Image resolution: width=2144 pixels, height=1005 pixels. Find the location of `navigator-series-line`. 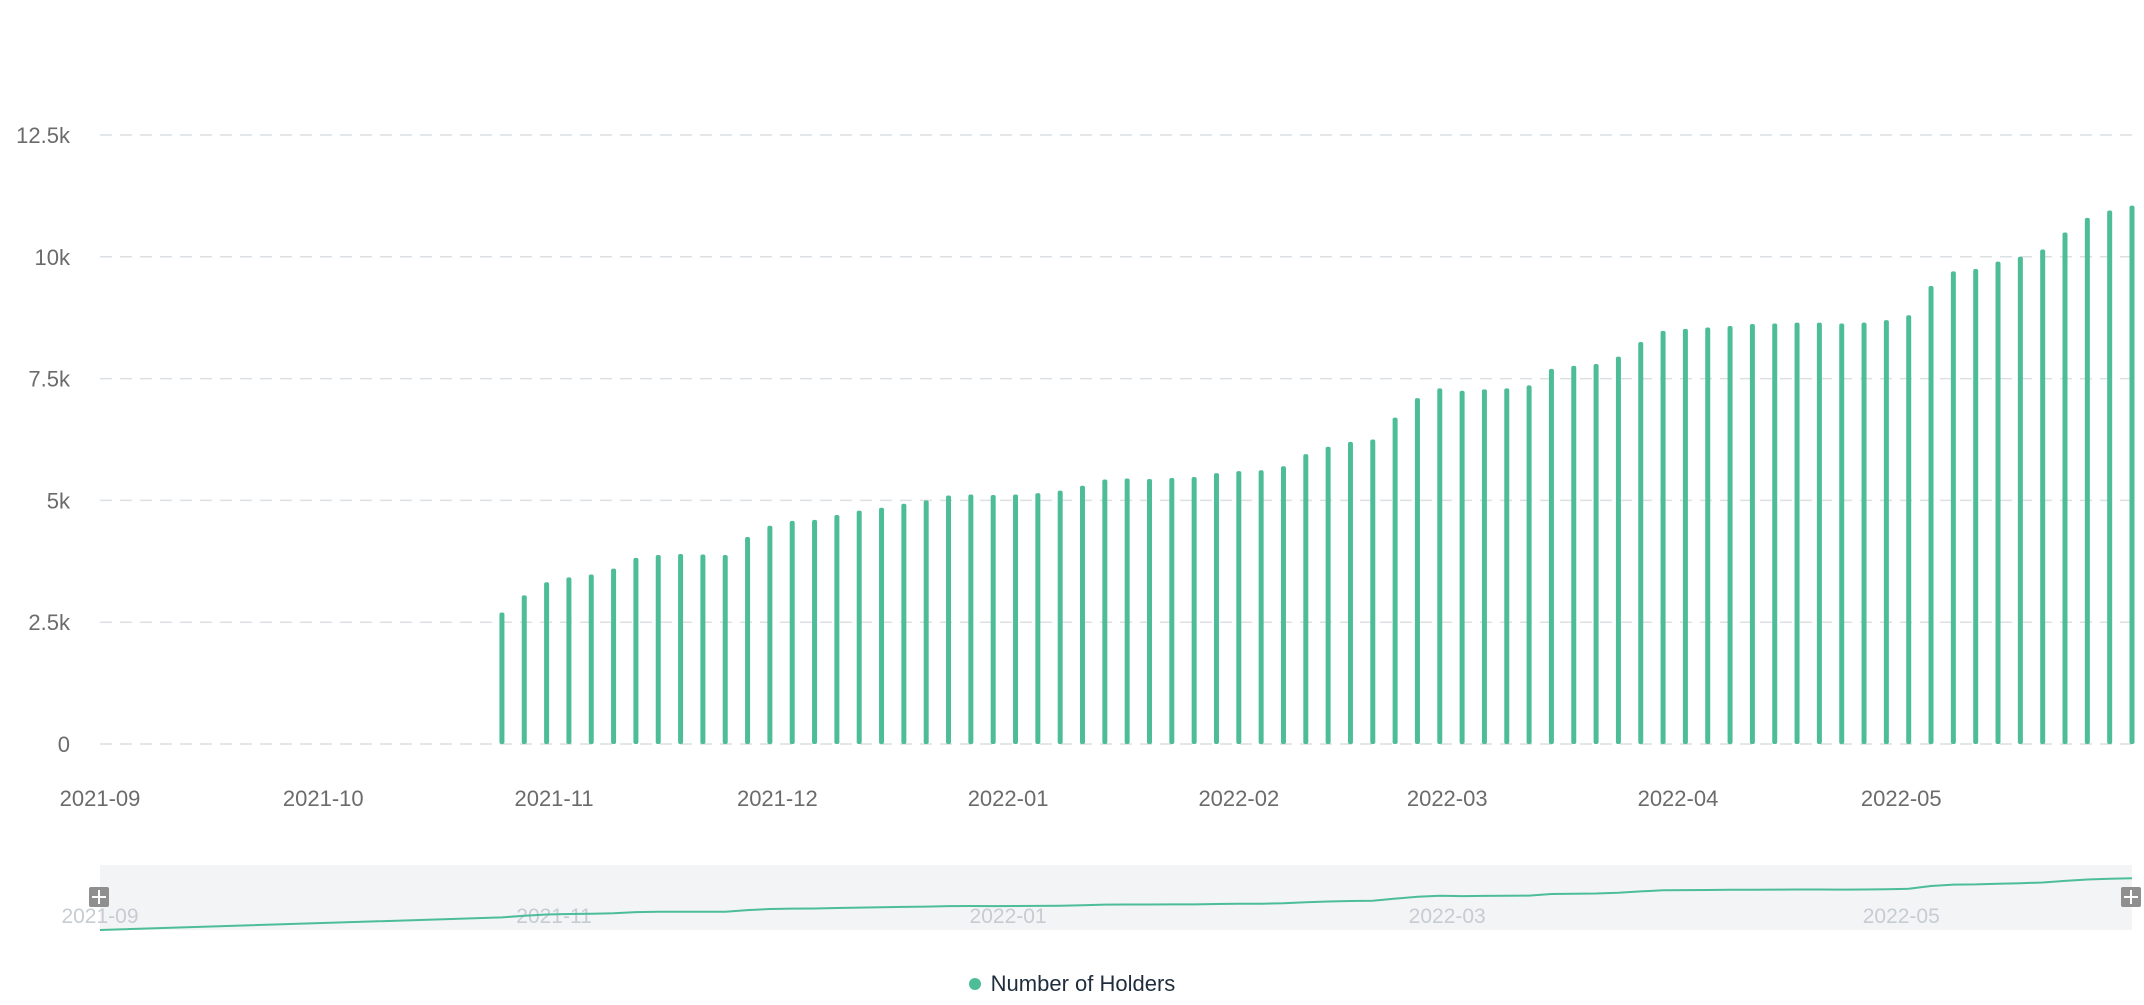

navigator-series-line is located at coordinates (1116, 904).